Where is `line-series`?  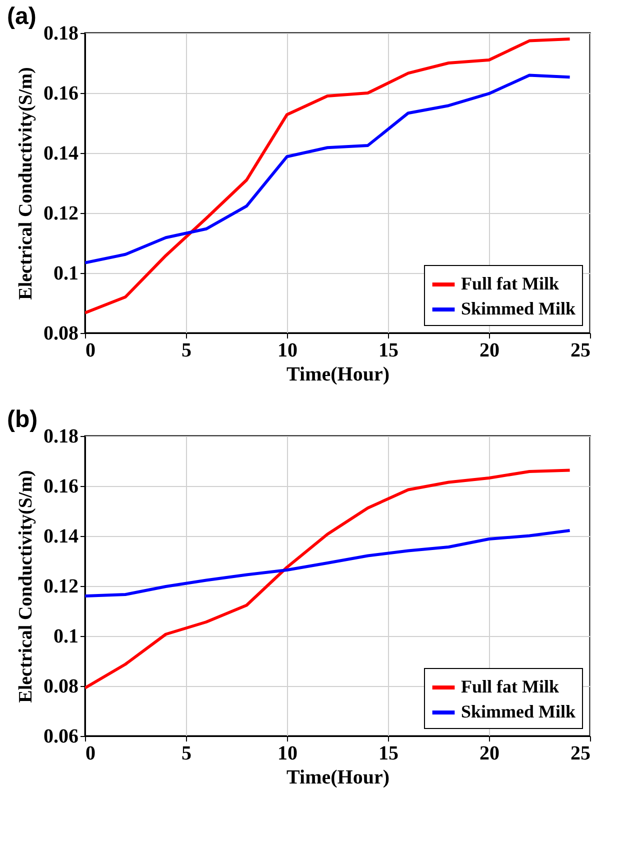
line-series is located at coordinates (328, 563).